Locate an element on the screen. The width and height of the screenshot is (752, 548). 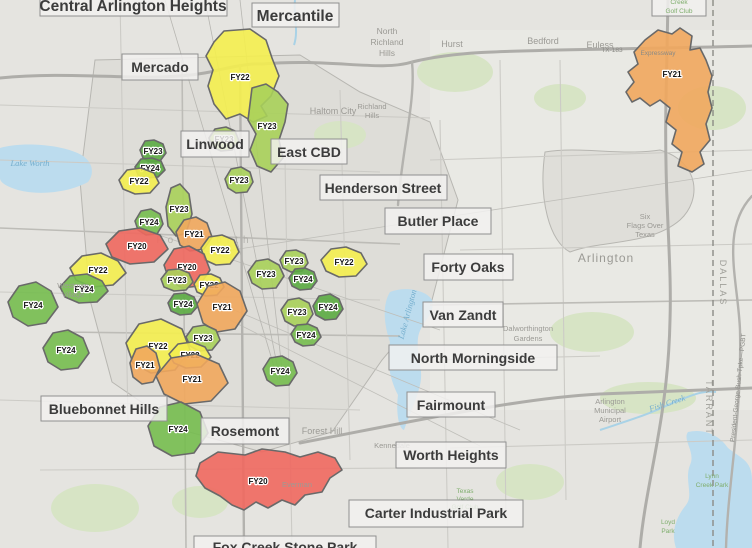
neighborhood-label-carter-industrial-park: Carter Industrial Park is located at coordinates (436, 513).